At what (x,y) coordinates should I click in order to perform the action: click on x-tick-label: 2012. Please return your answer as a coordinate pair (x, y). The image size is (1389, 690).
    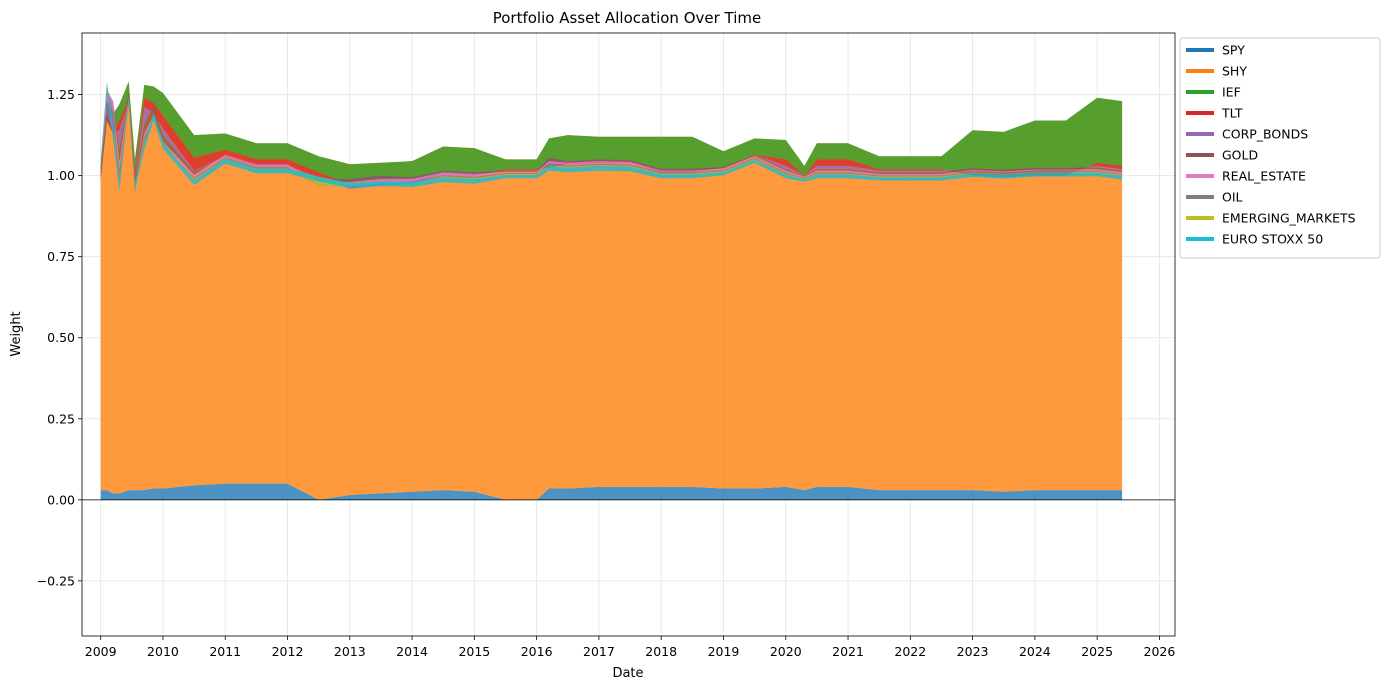
    Looking at the image, I should click on (288, 651).